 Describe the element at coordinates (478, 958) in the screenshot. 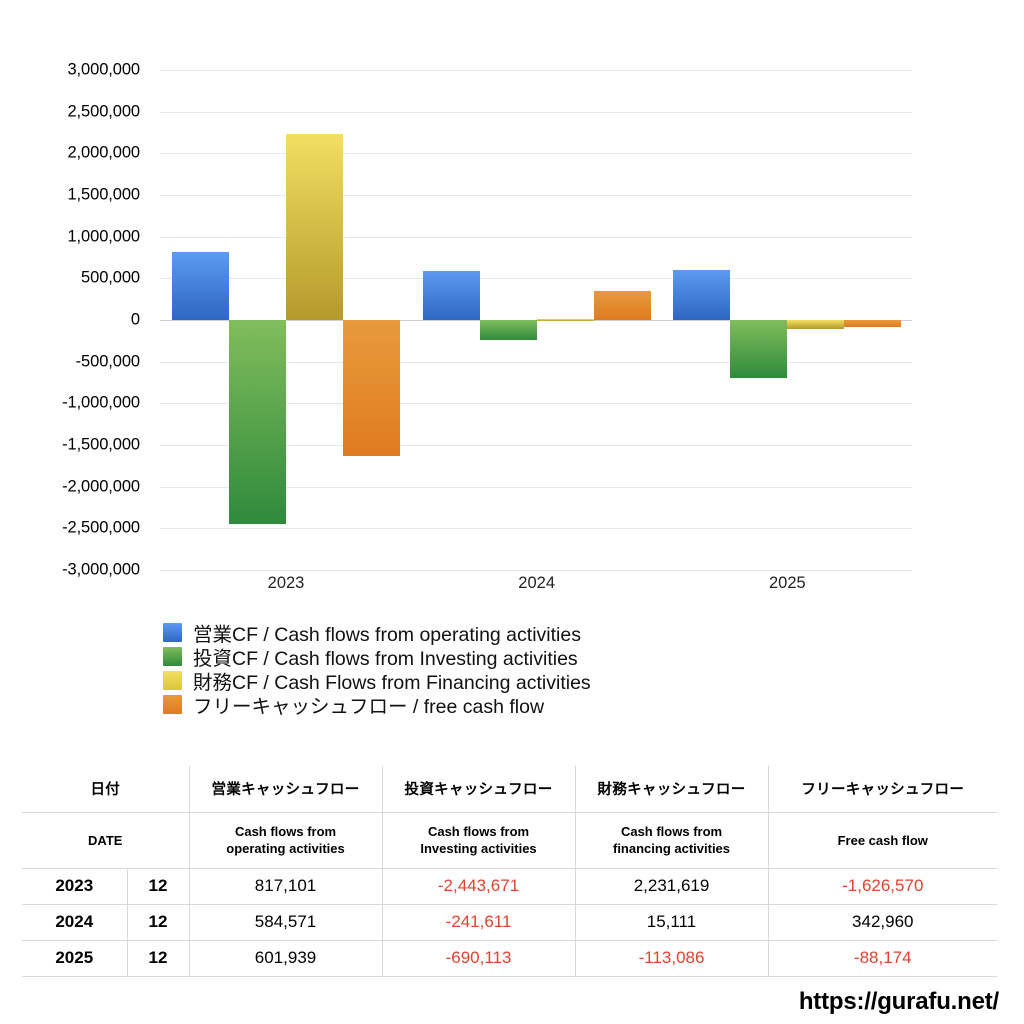

I see `cell-investing: -690,113` at that location.